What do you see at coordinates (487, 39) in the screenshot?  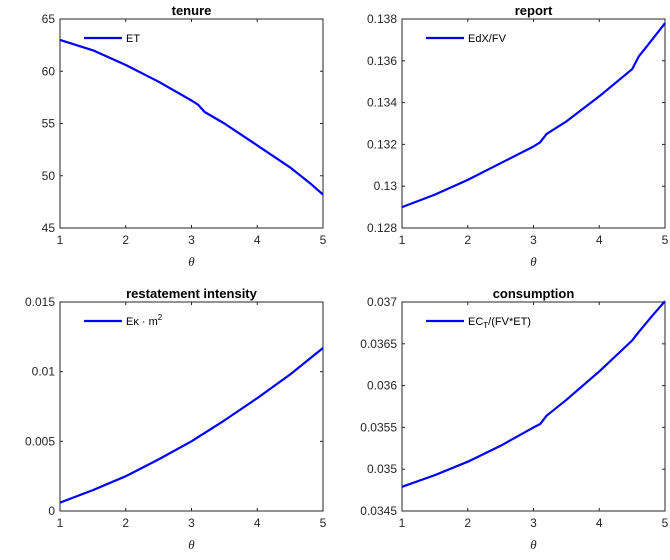 I see `legend-label: EdX/FV` at bounding box center [487, 39].